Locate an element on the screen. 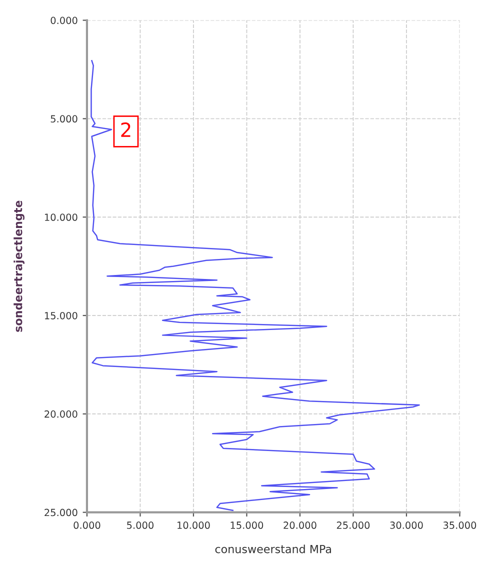 This screenshot has height=563, width=497. y-tick-label: 20.000 is located at coordinates (61, 414).